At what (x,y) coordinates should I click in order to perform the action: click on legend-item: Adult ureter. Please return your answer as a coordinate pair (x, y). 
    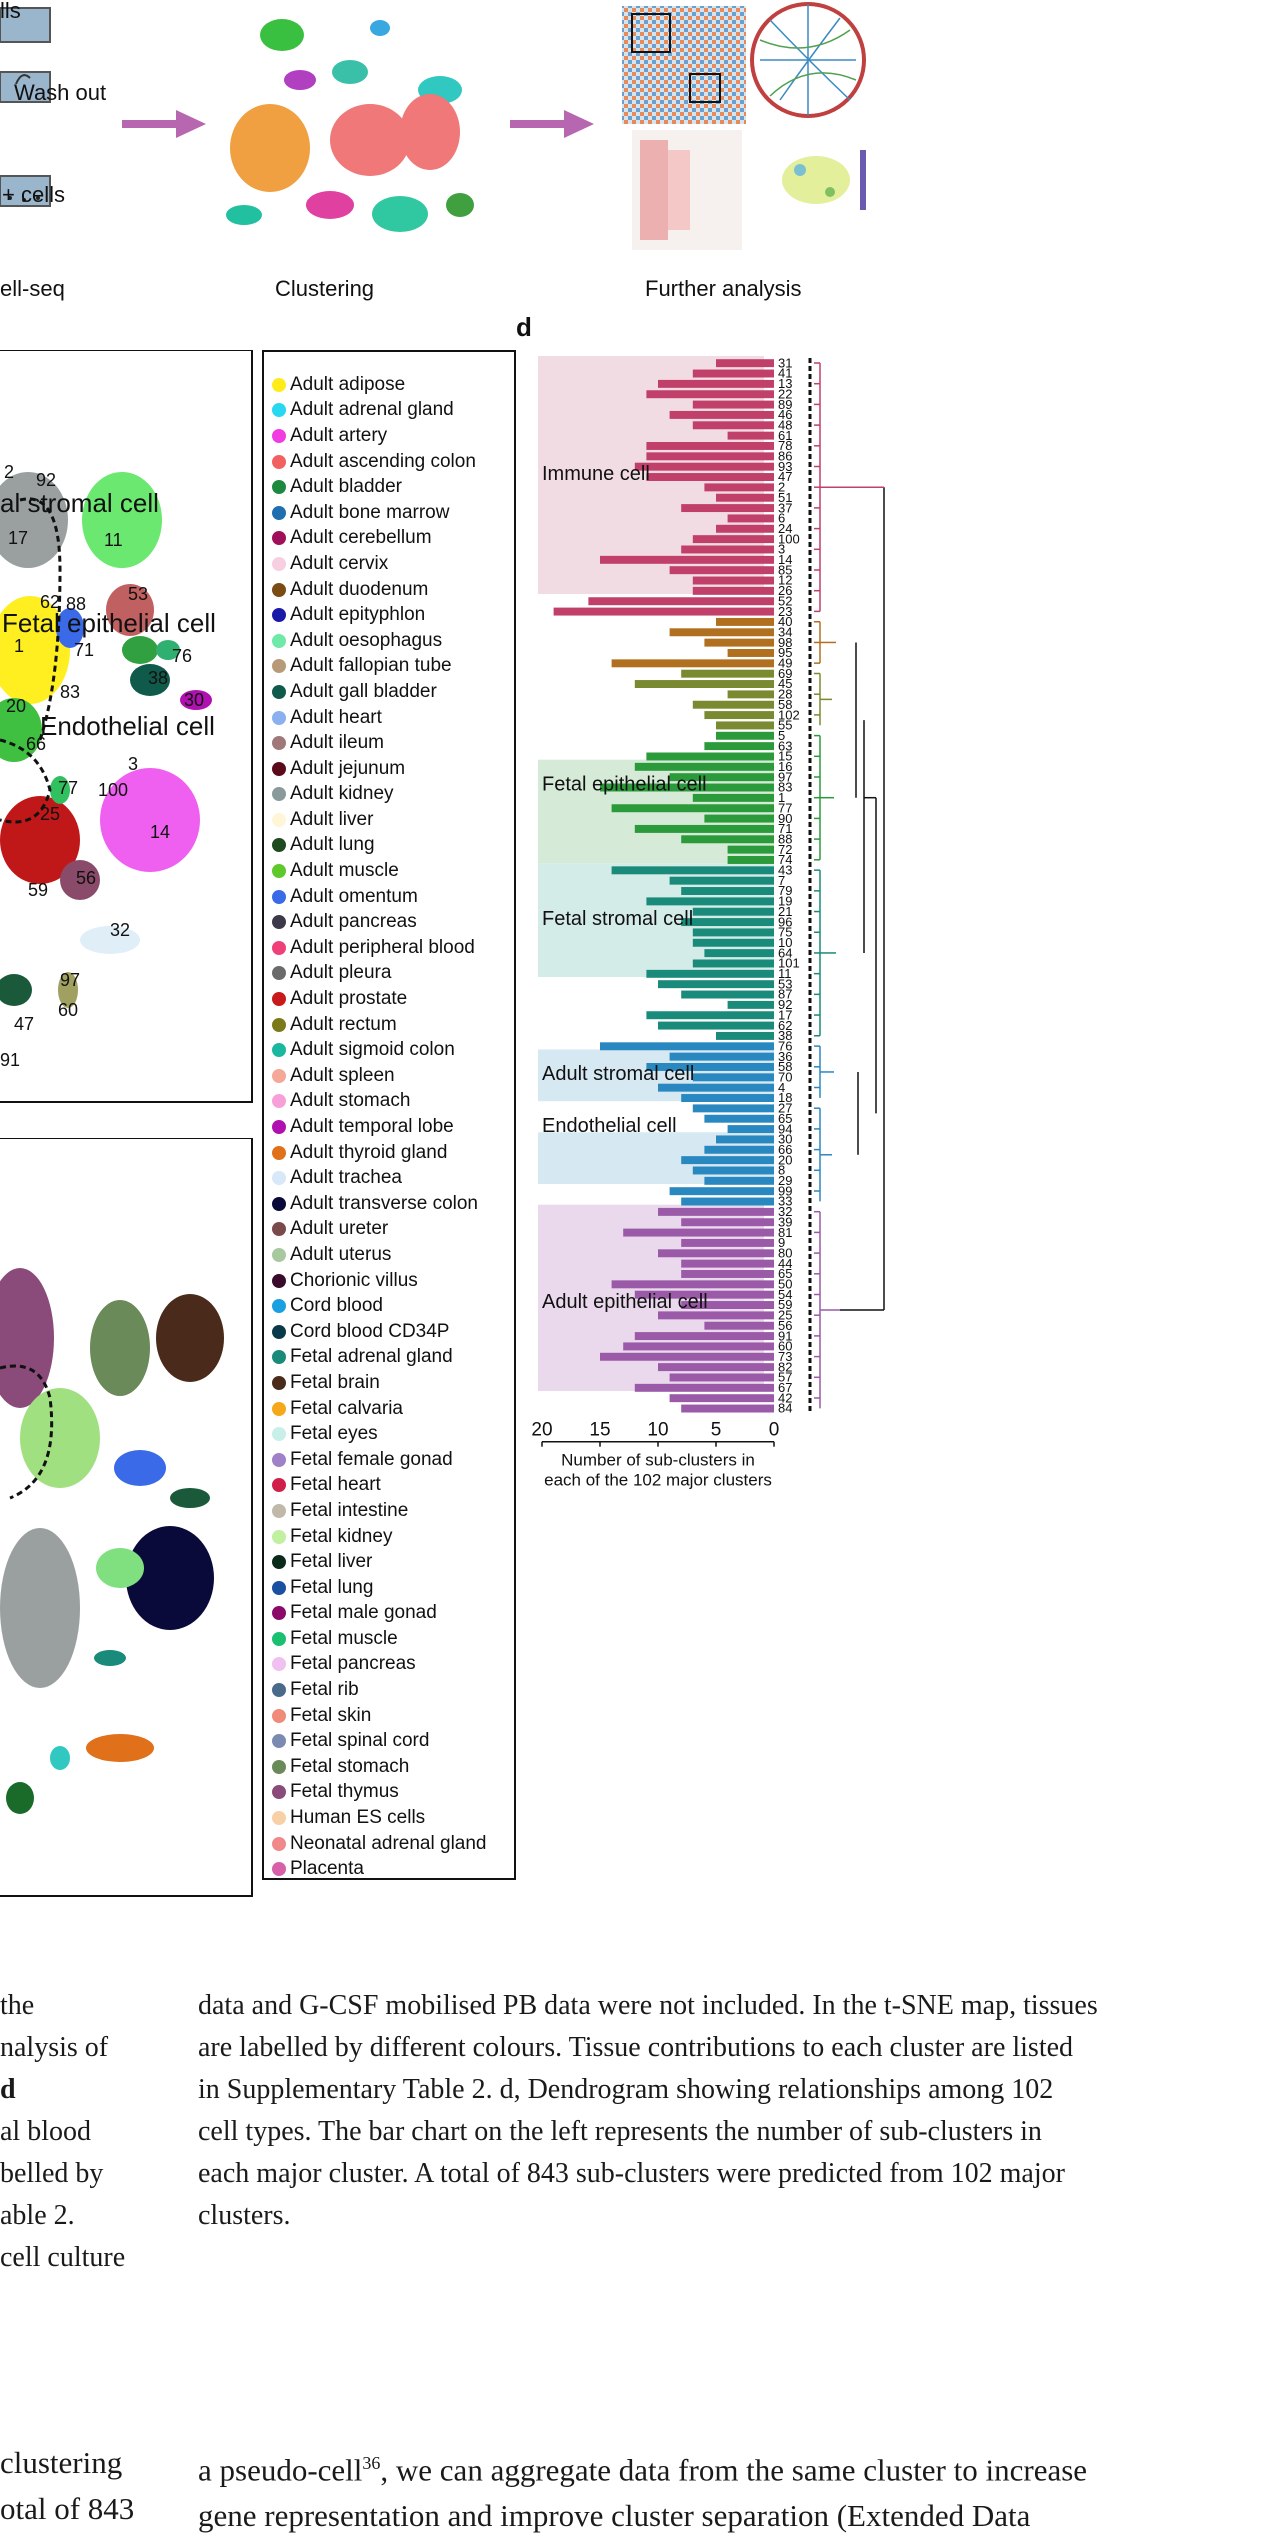
    Looking at the image, I should click on (392, 1230).